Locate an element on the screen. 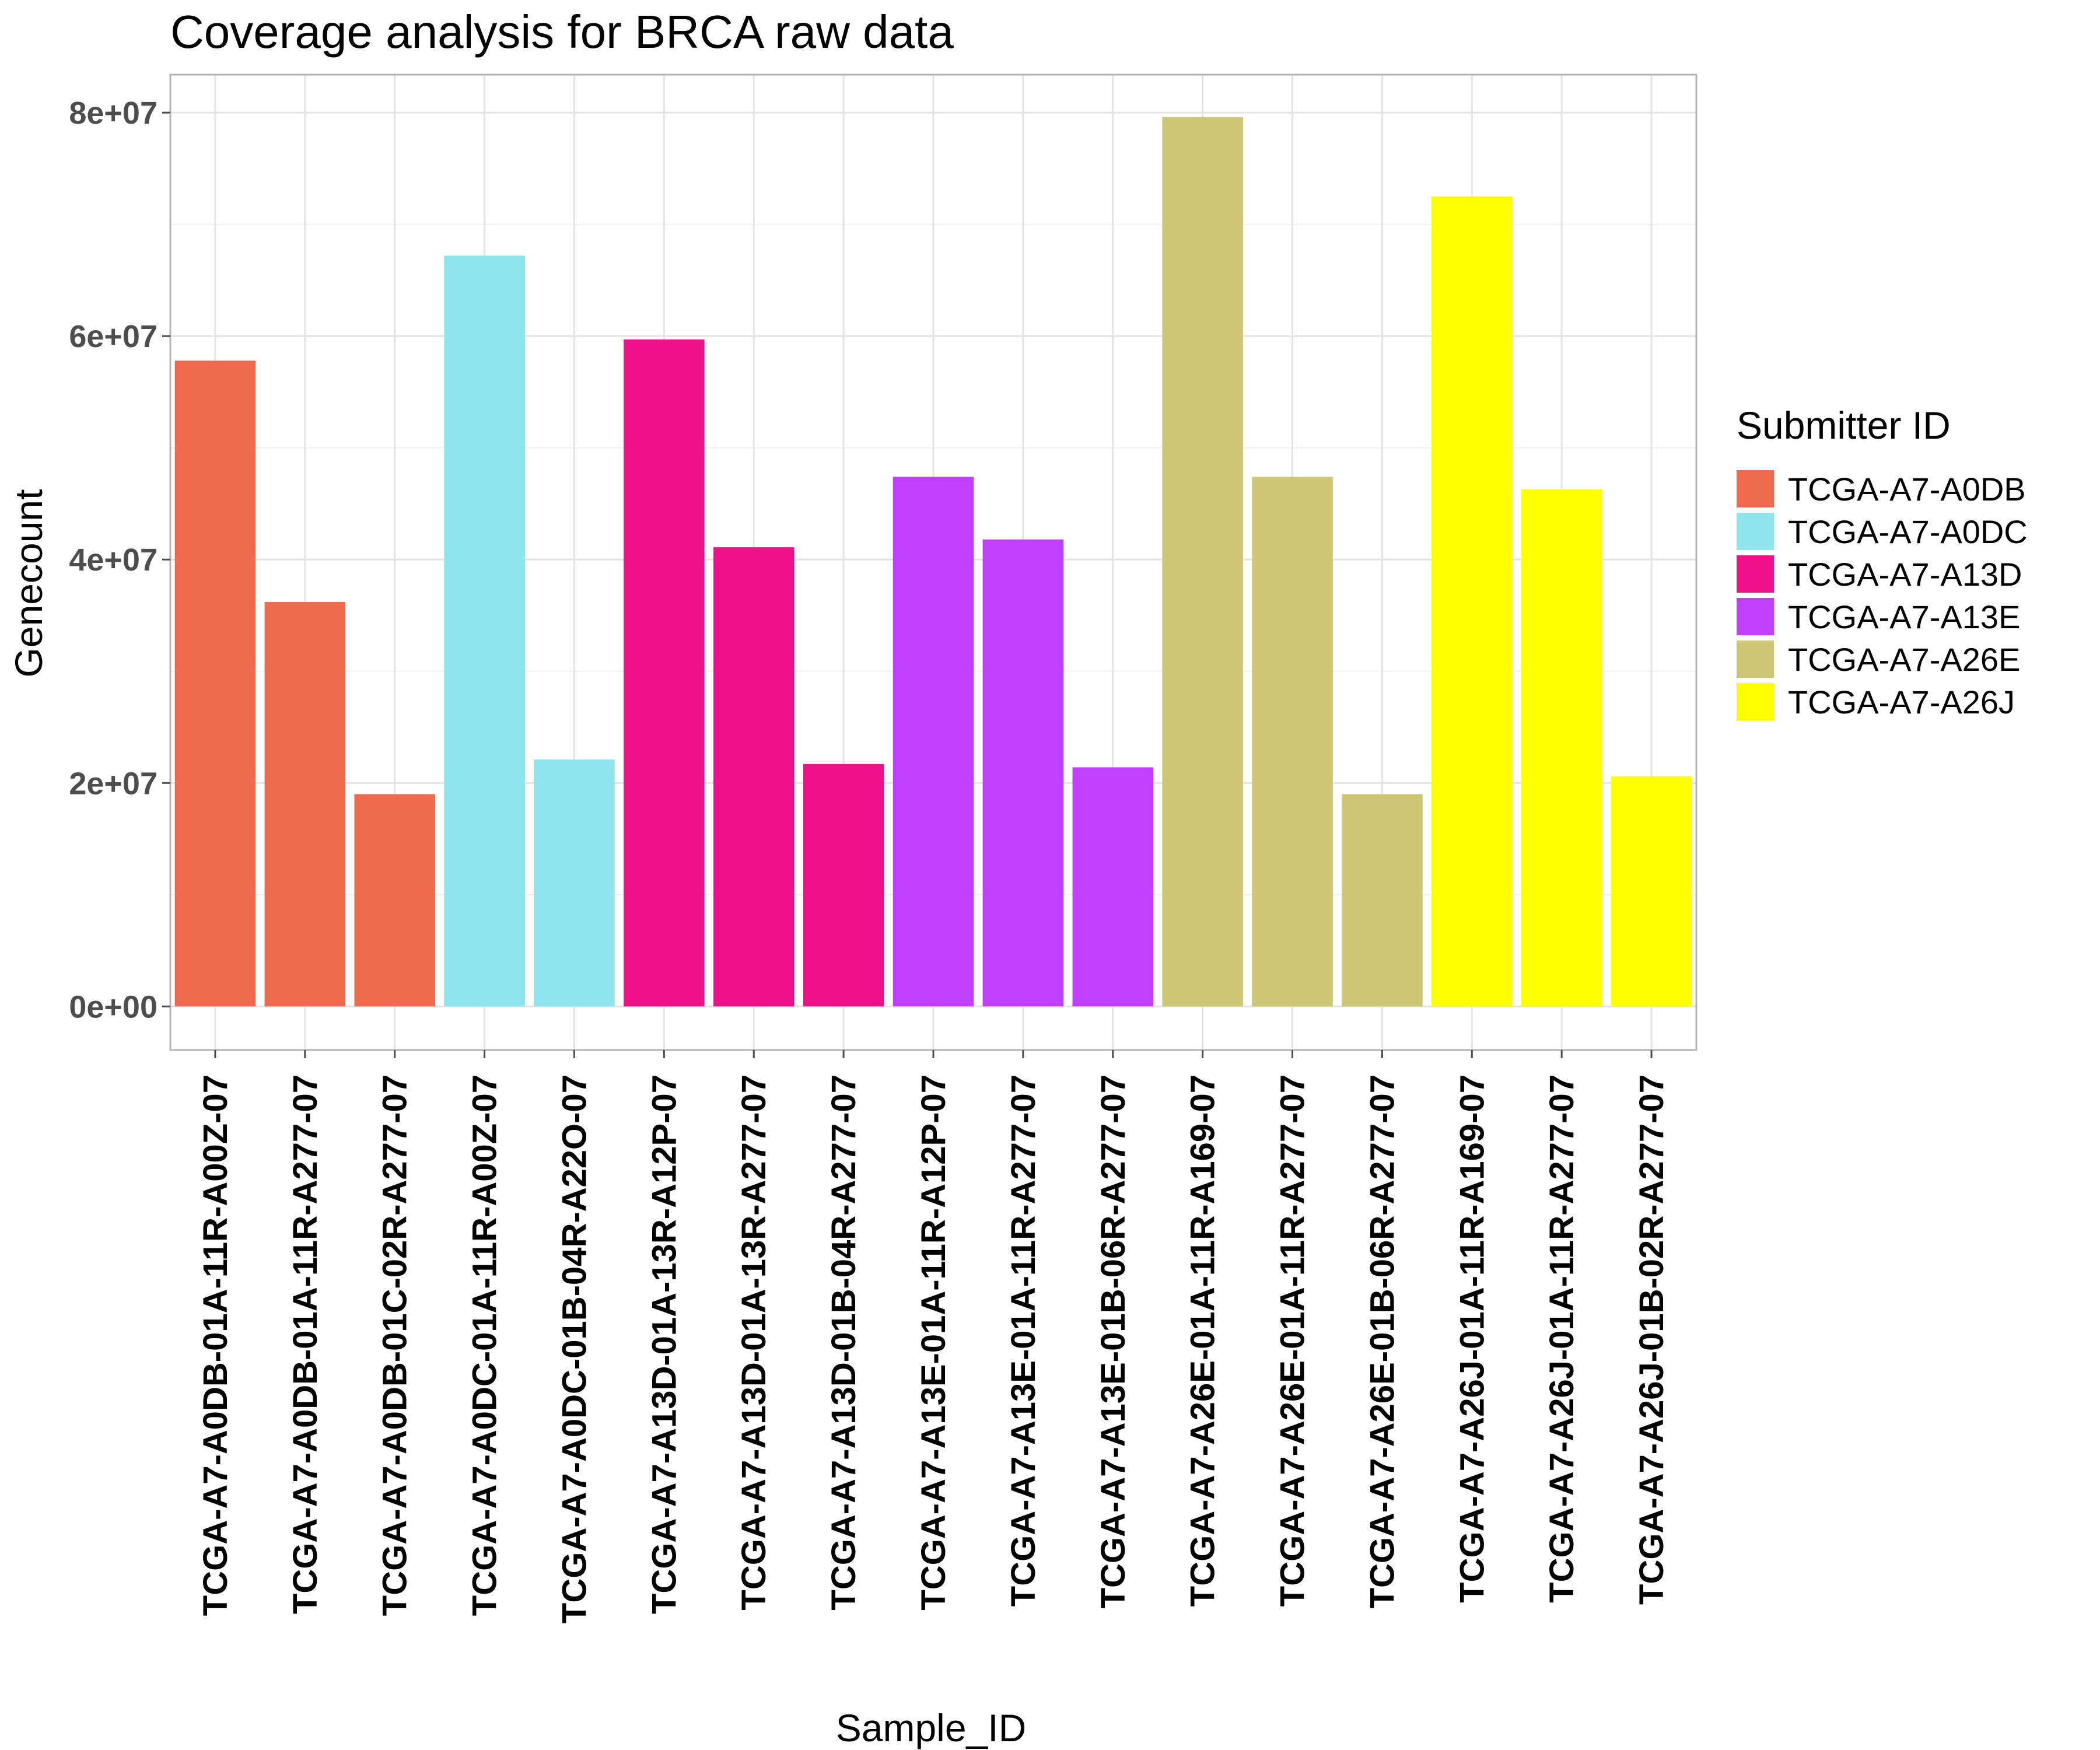 The width and height of the screenshot is (2100, 1750). x-tick-label: TCGA-A7-A13E-01A-11R-A12P-07 is located at coordinates (934, 1342).